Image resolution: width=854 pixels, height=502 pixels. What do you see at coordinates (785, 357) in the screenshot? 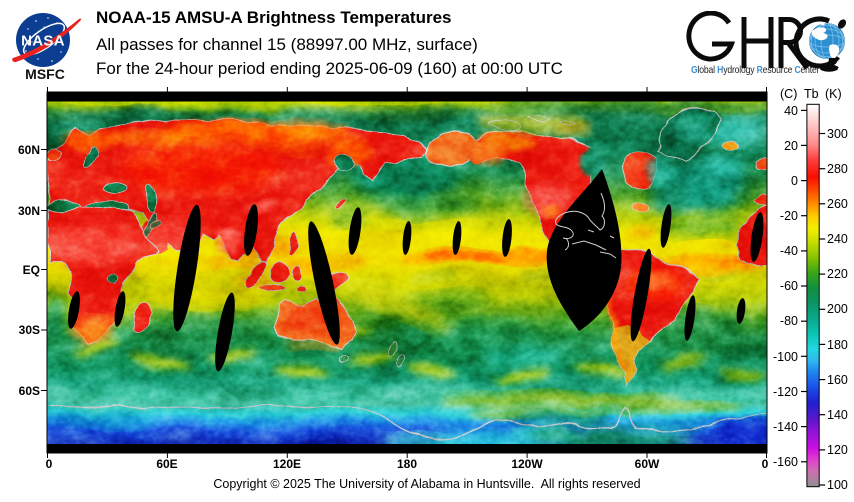
I see `svg-text: -100` at bounding box center [785, 357].